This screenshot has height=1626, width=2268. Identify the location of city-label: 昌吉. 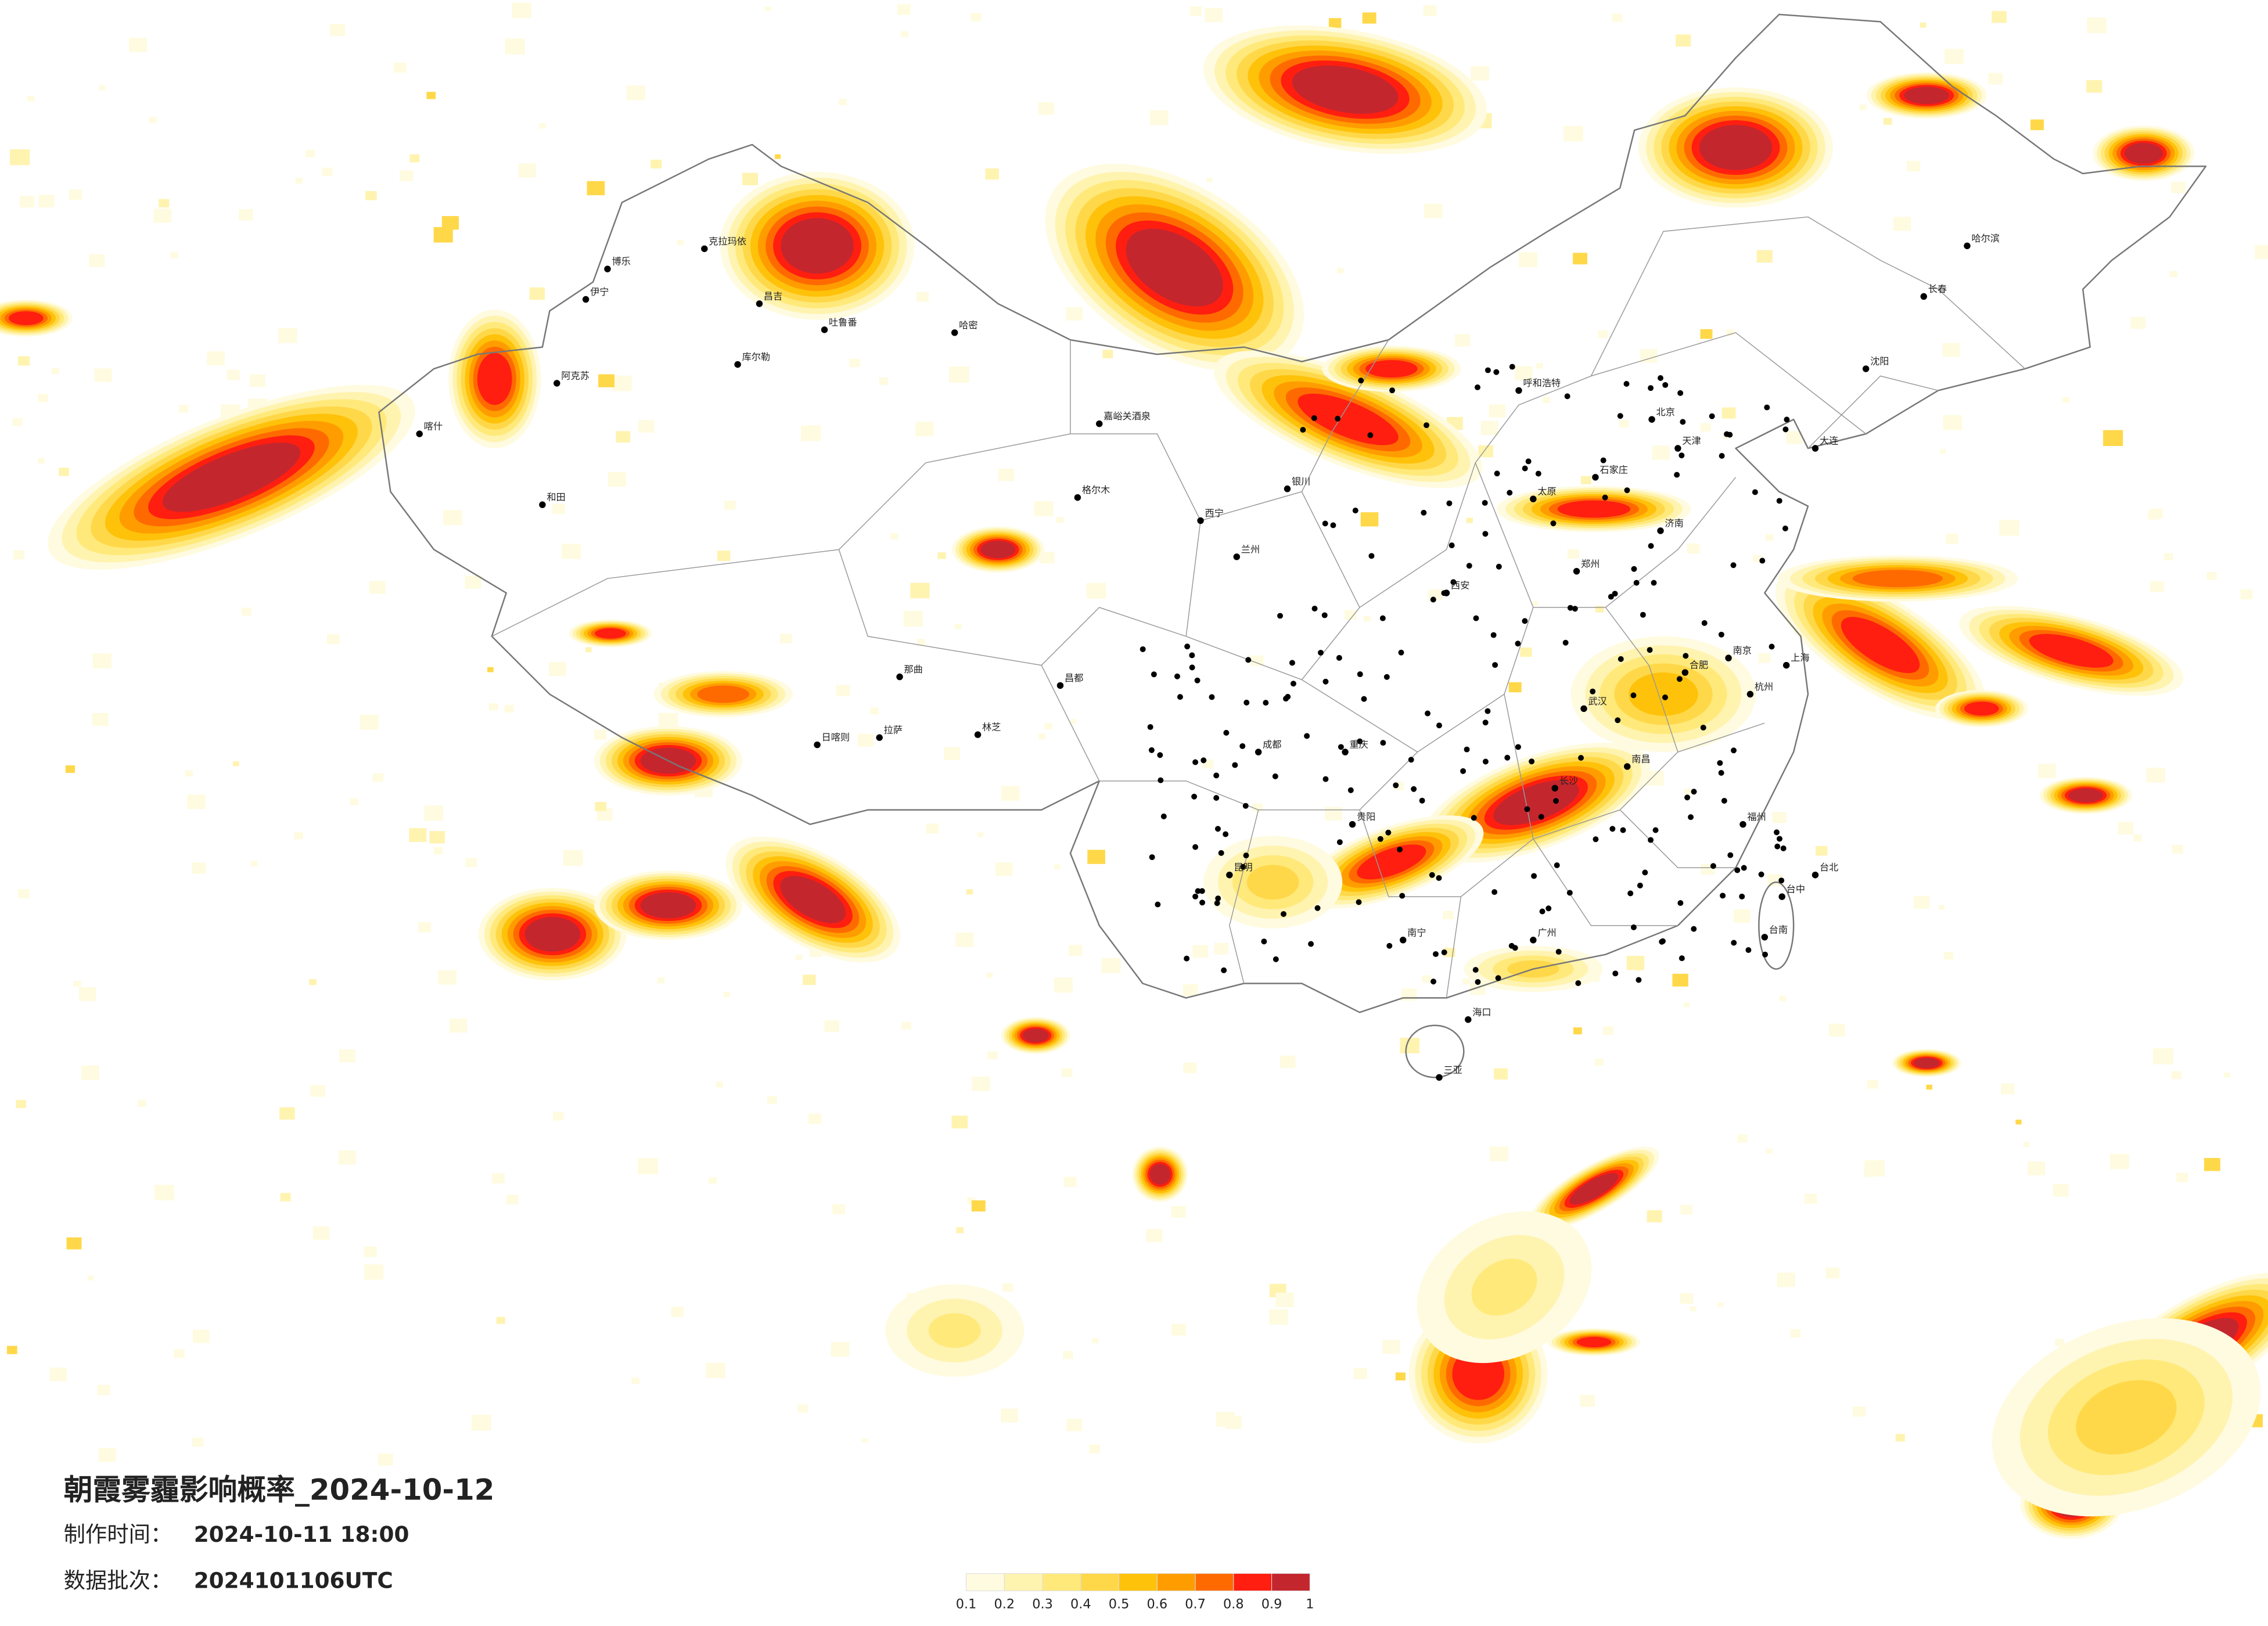
(773, 296).